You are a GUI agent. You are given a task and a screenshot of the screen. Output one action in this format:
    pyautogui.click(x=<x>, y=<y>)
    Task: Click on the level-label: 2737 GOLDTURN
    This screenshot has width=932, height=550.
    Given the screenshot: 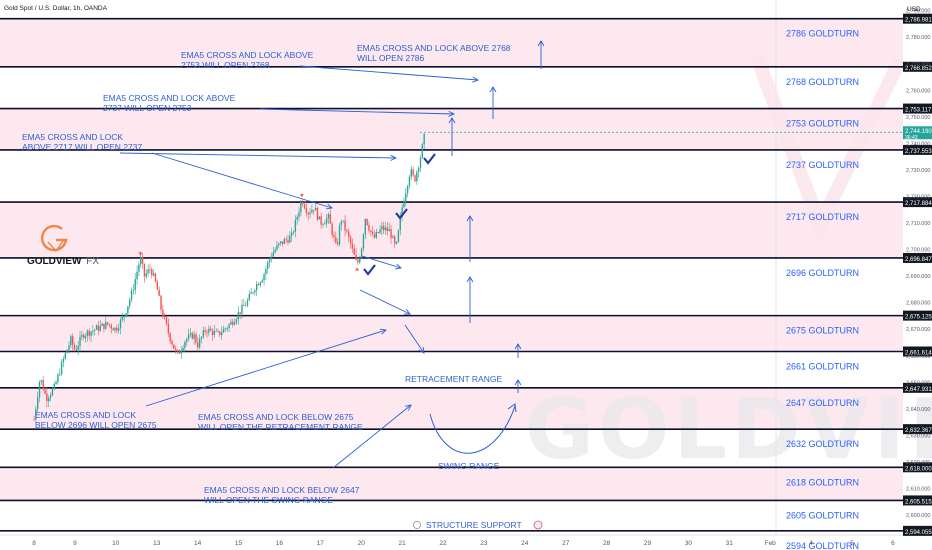 What is the action you would take?
    pyautogui.click(x=822, y=165)
    